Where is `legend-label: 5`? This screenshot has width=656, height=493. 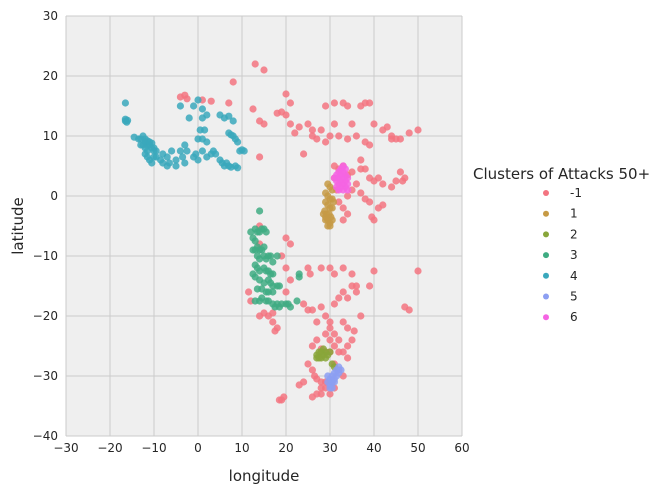 legend-label: 5 is located at coordinates (574, 297).